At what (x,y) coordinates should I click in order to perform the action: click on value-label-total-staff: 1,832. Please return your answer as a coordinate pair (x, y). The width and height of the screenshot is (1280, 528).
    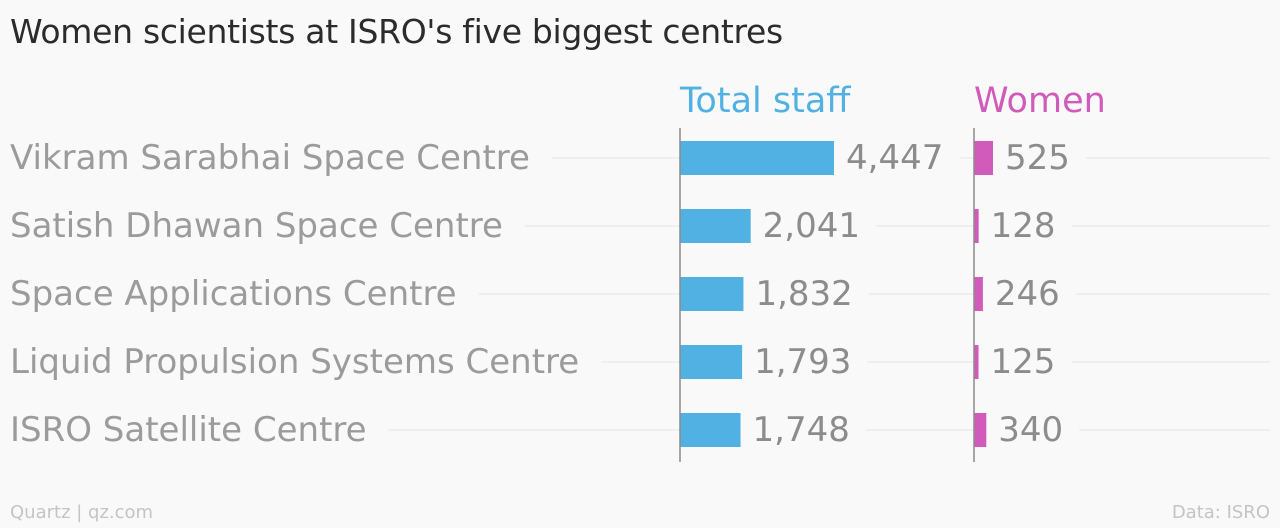
    Looking at the image, I should click on (803, 294).